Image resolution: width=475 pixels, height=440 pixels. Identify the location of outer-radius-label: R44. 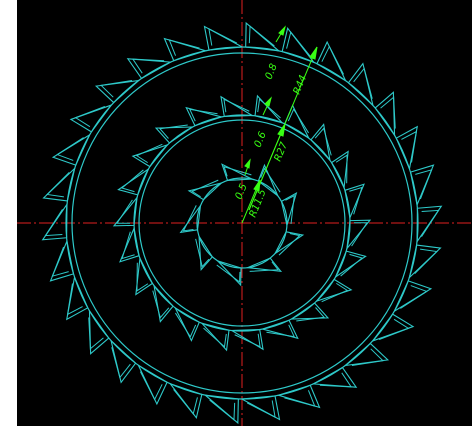
(301, 85).